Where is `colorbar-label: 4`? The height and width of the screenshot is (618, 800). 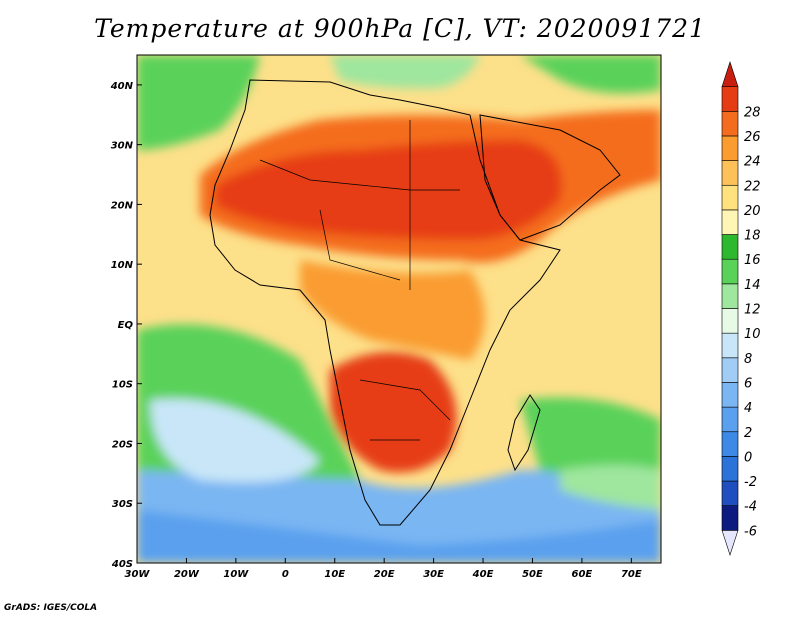 colorbar-label: 4 is located at coordinates (748, 408).